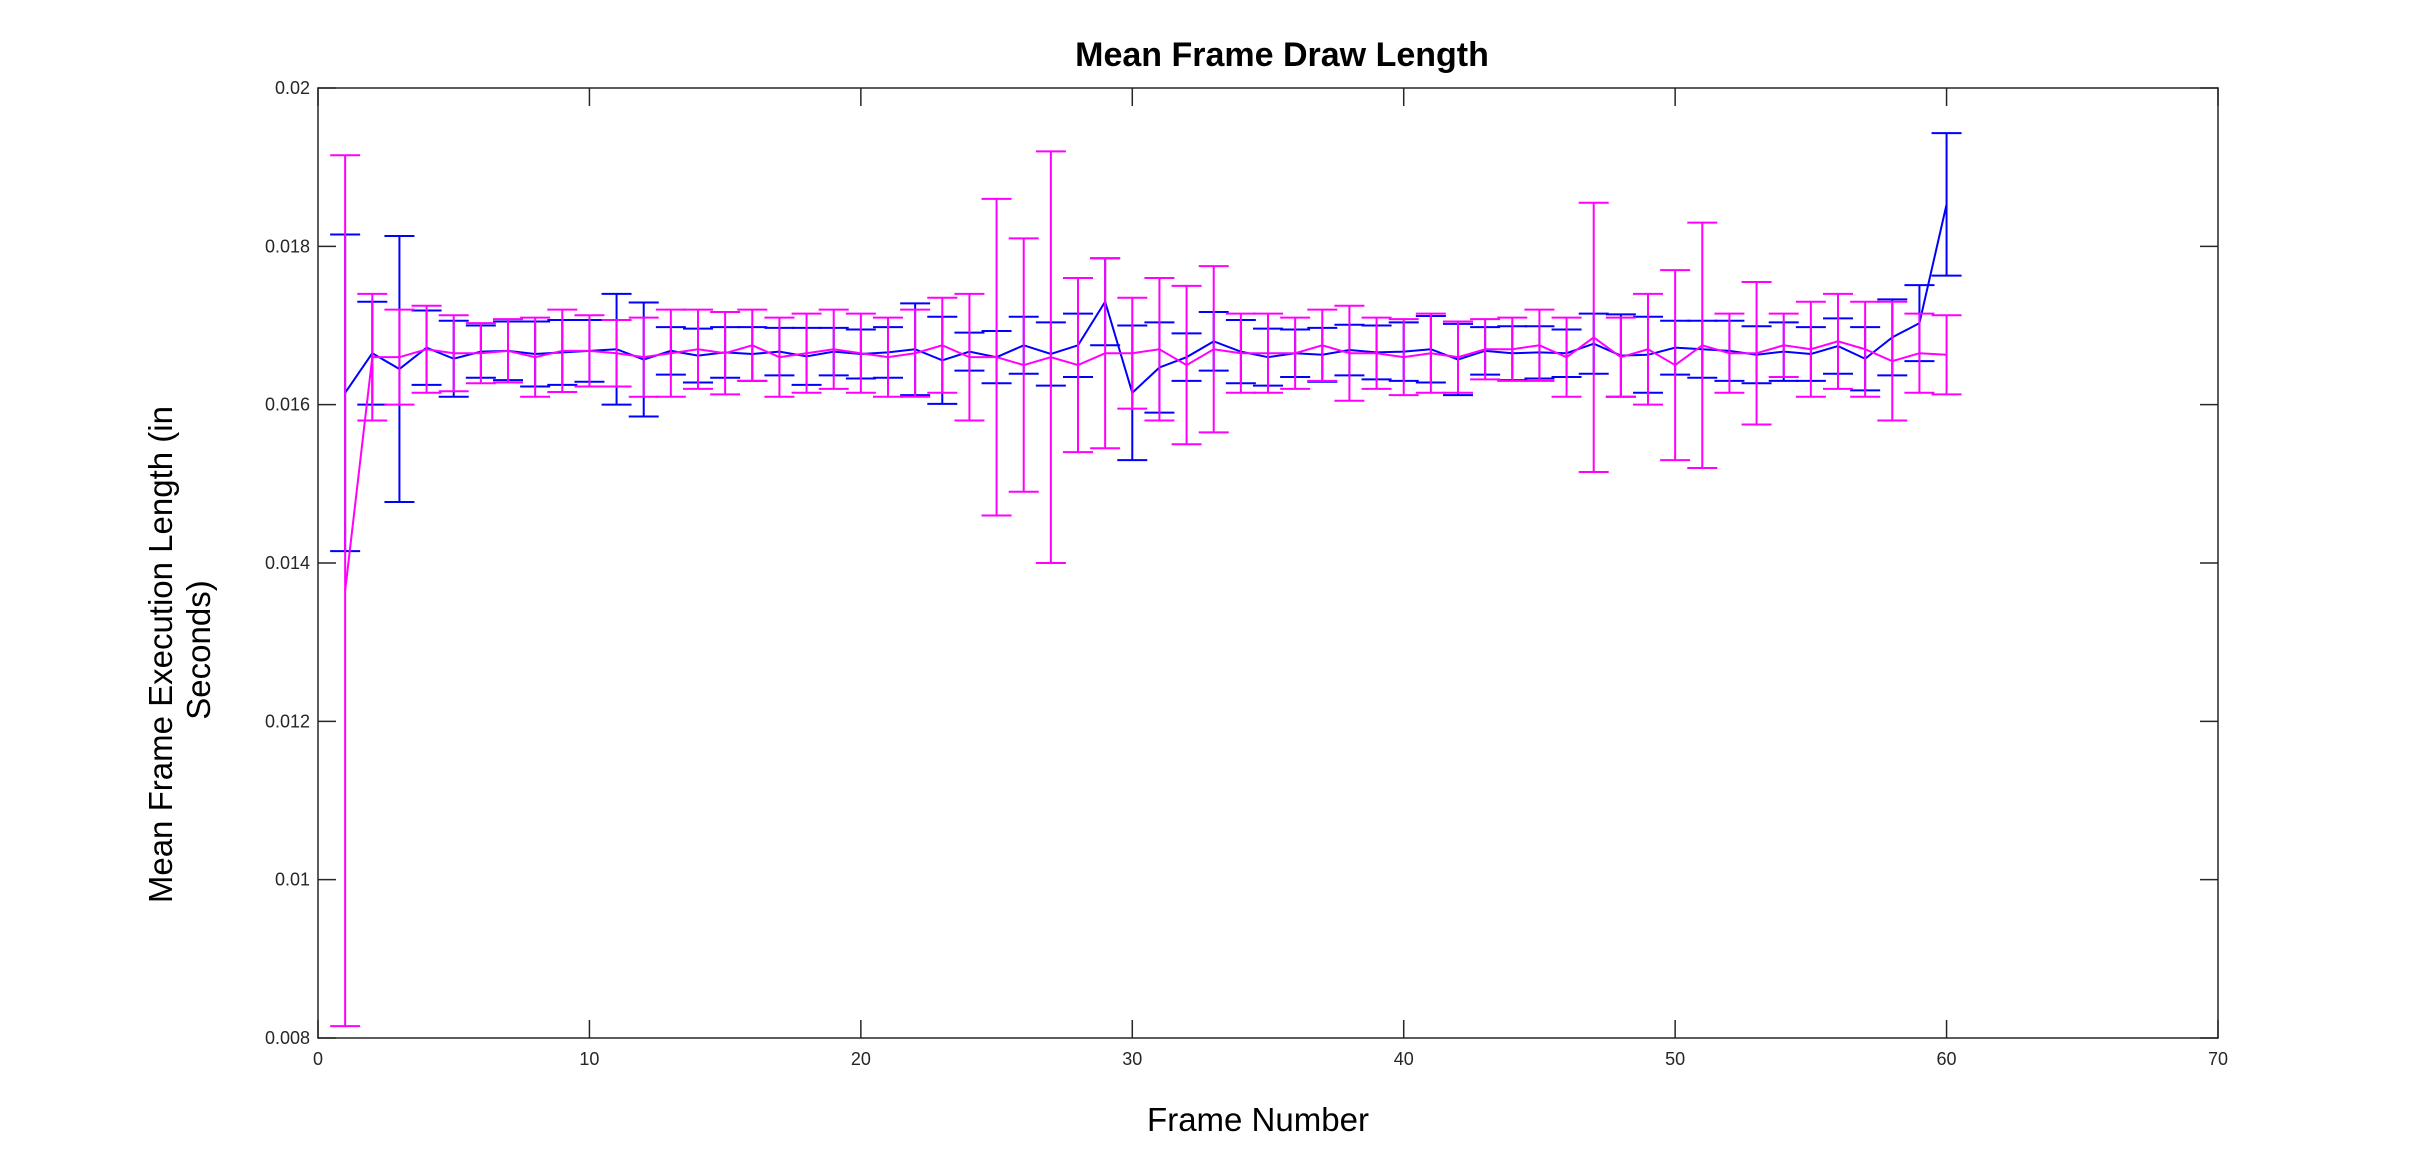  I want to click on y-tick-label: 0.014, so click(287, 563).